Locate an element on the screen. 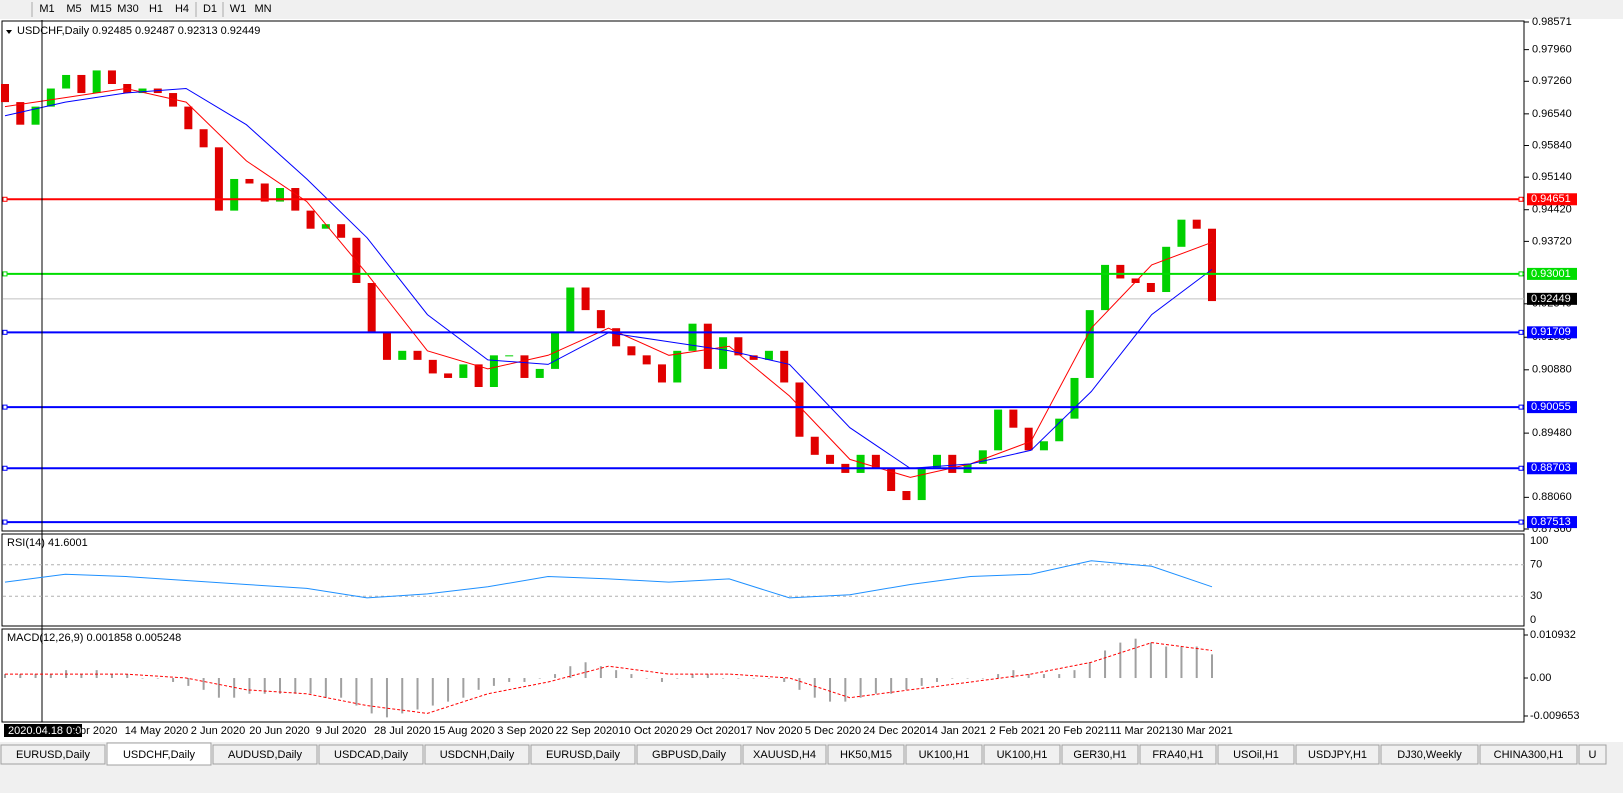  rsi-tick-label: 0 is located at coordinates (1533, 620).